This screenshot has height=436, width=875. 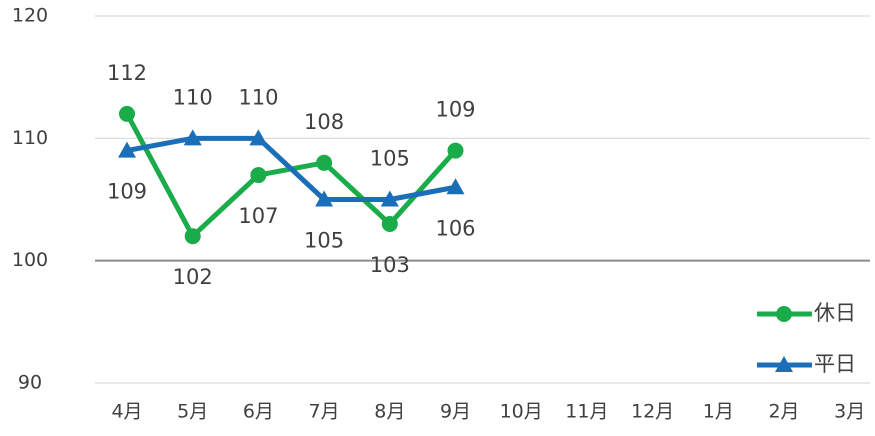 What do you see at coordinates (324, 122) in the screenshot?
I see `data-label: 108` at bounding box center [324, 122].